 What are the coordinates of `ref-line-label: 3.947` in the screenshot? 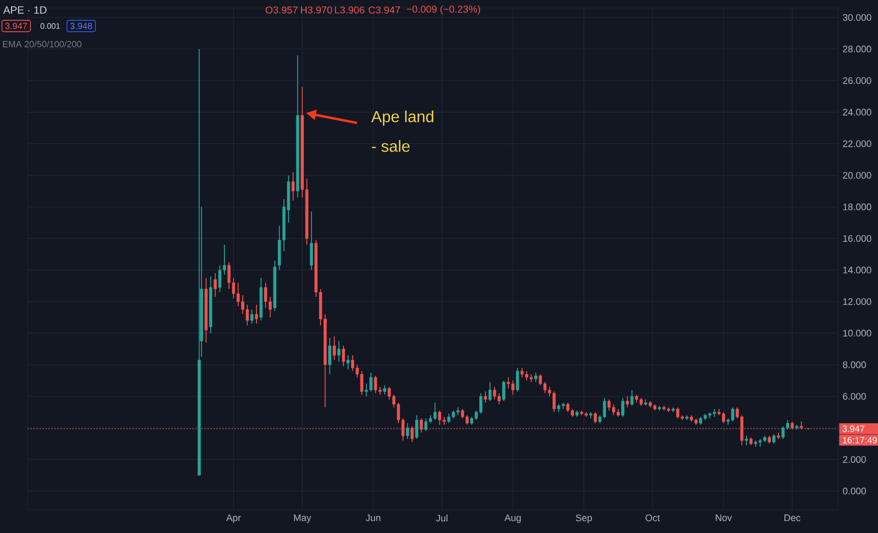 It's located at (853, 429).